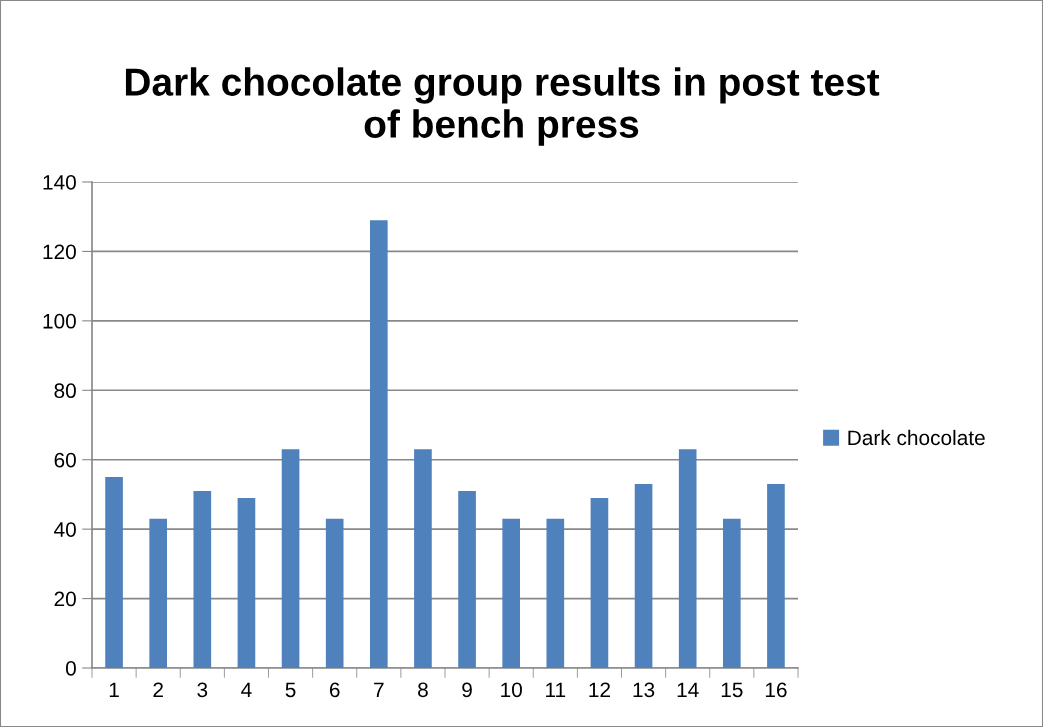 The width and height of the screenshot is (1043, 727). What do you see at coordinates (599, 689) in the screenshot?
I see `x-tick-label: 12` at bounding box center [599, 689].